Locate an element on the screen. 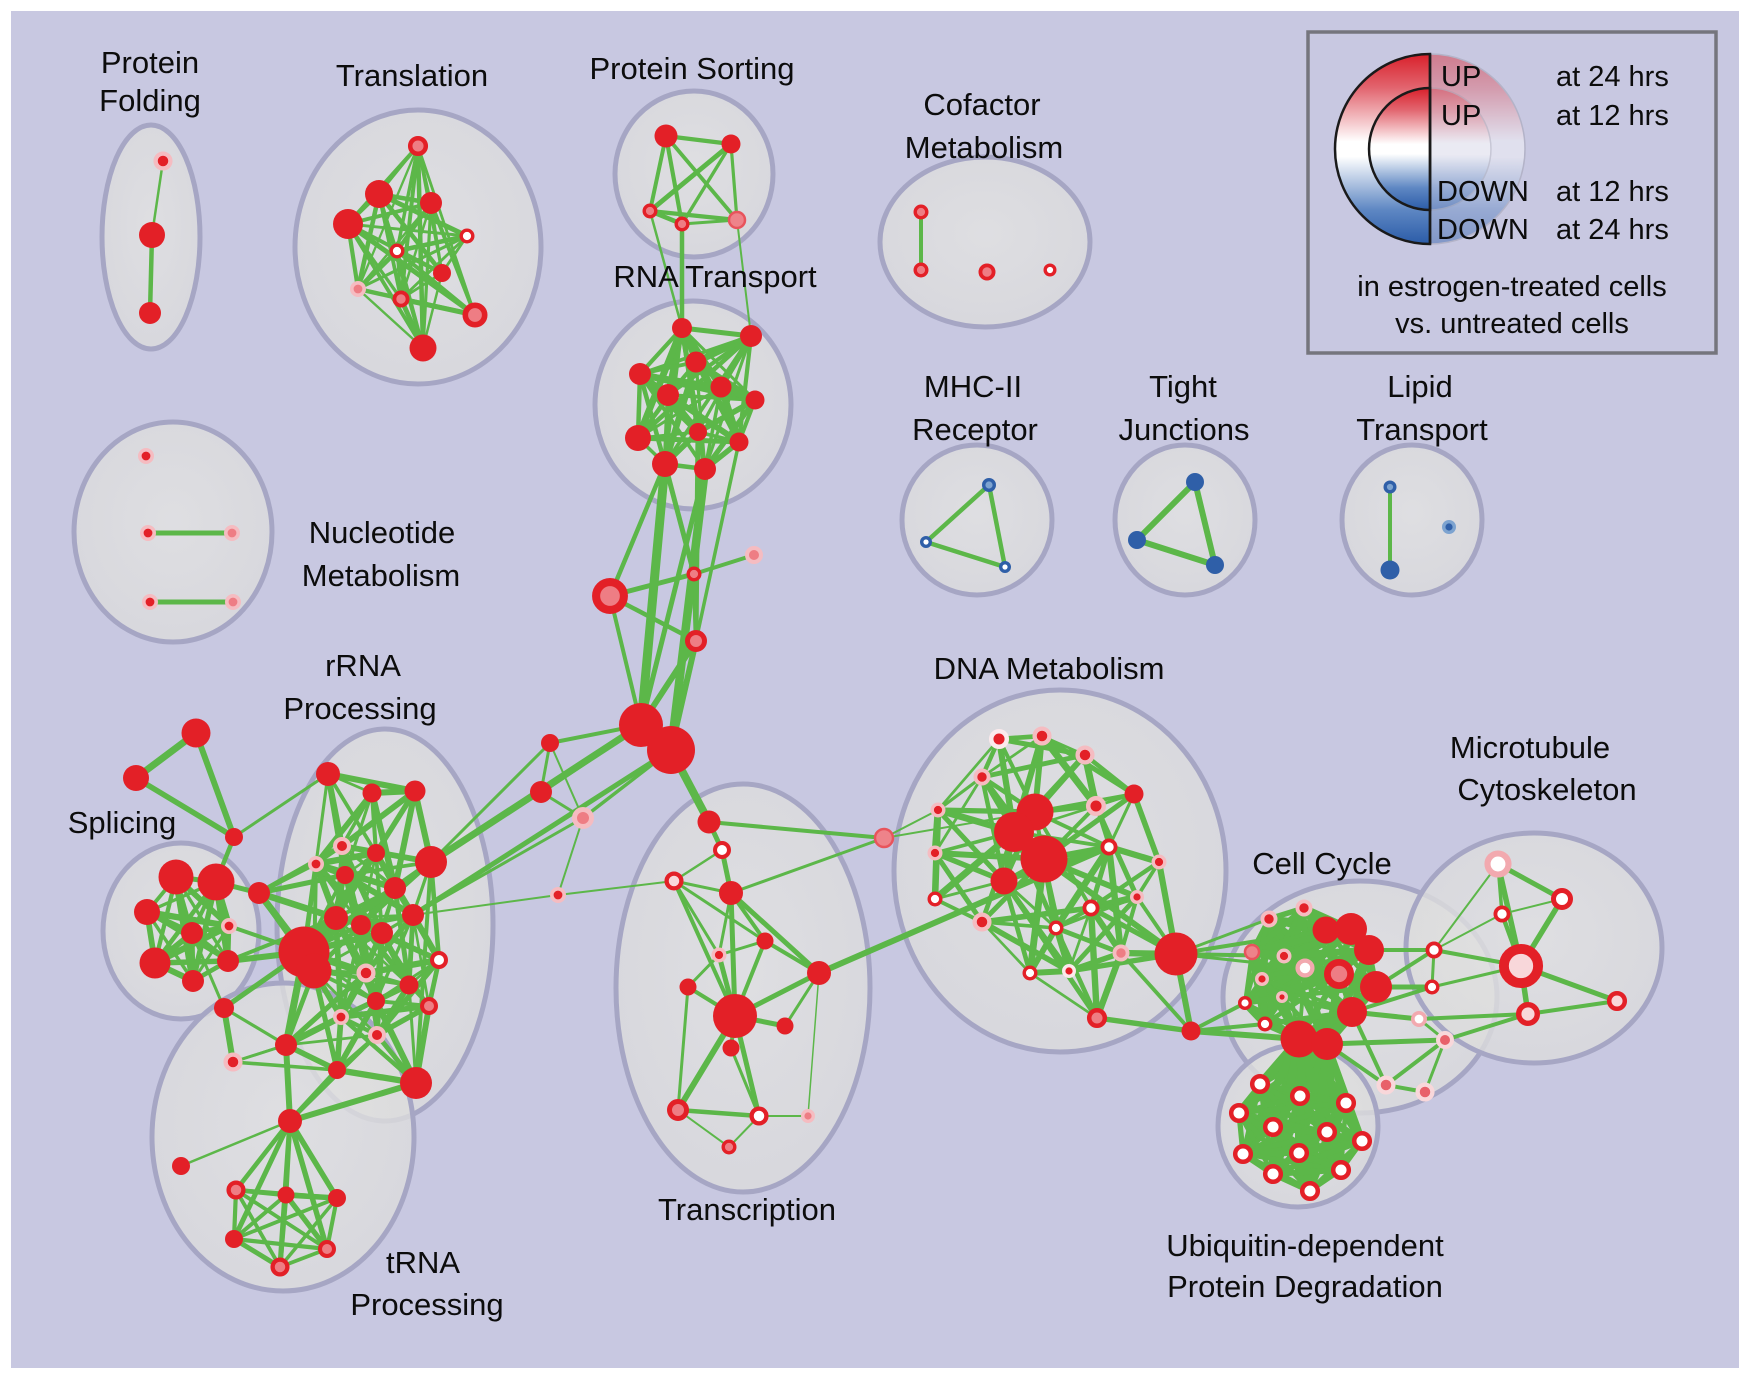 This screenshot has width=1750, height=1381. svg-text: Transport is located at coordinates (1422, 429).